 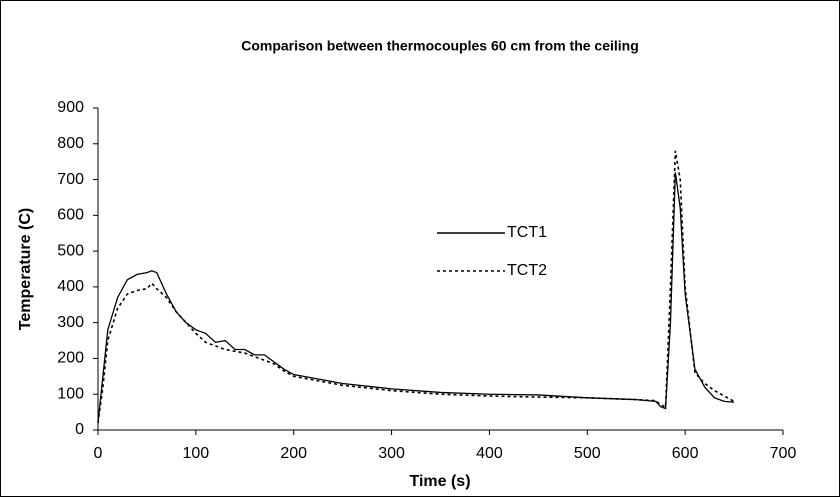 What do you see at coordinates (439, 481) in the screenshot?
I see `x-axis-label: Time (s)` at bounding box center [439, 481].